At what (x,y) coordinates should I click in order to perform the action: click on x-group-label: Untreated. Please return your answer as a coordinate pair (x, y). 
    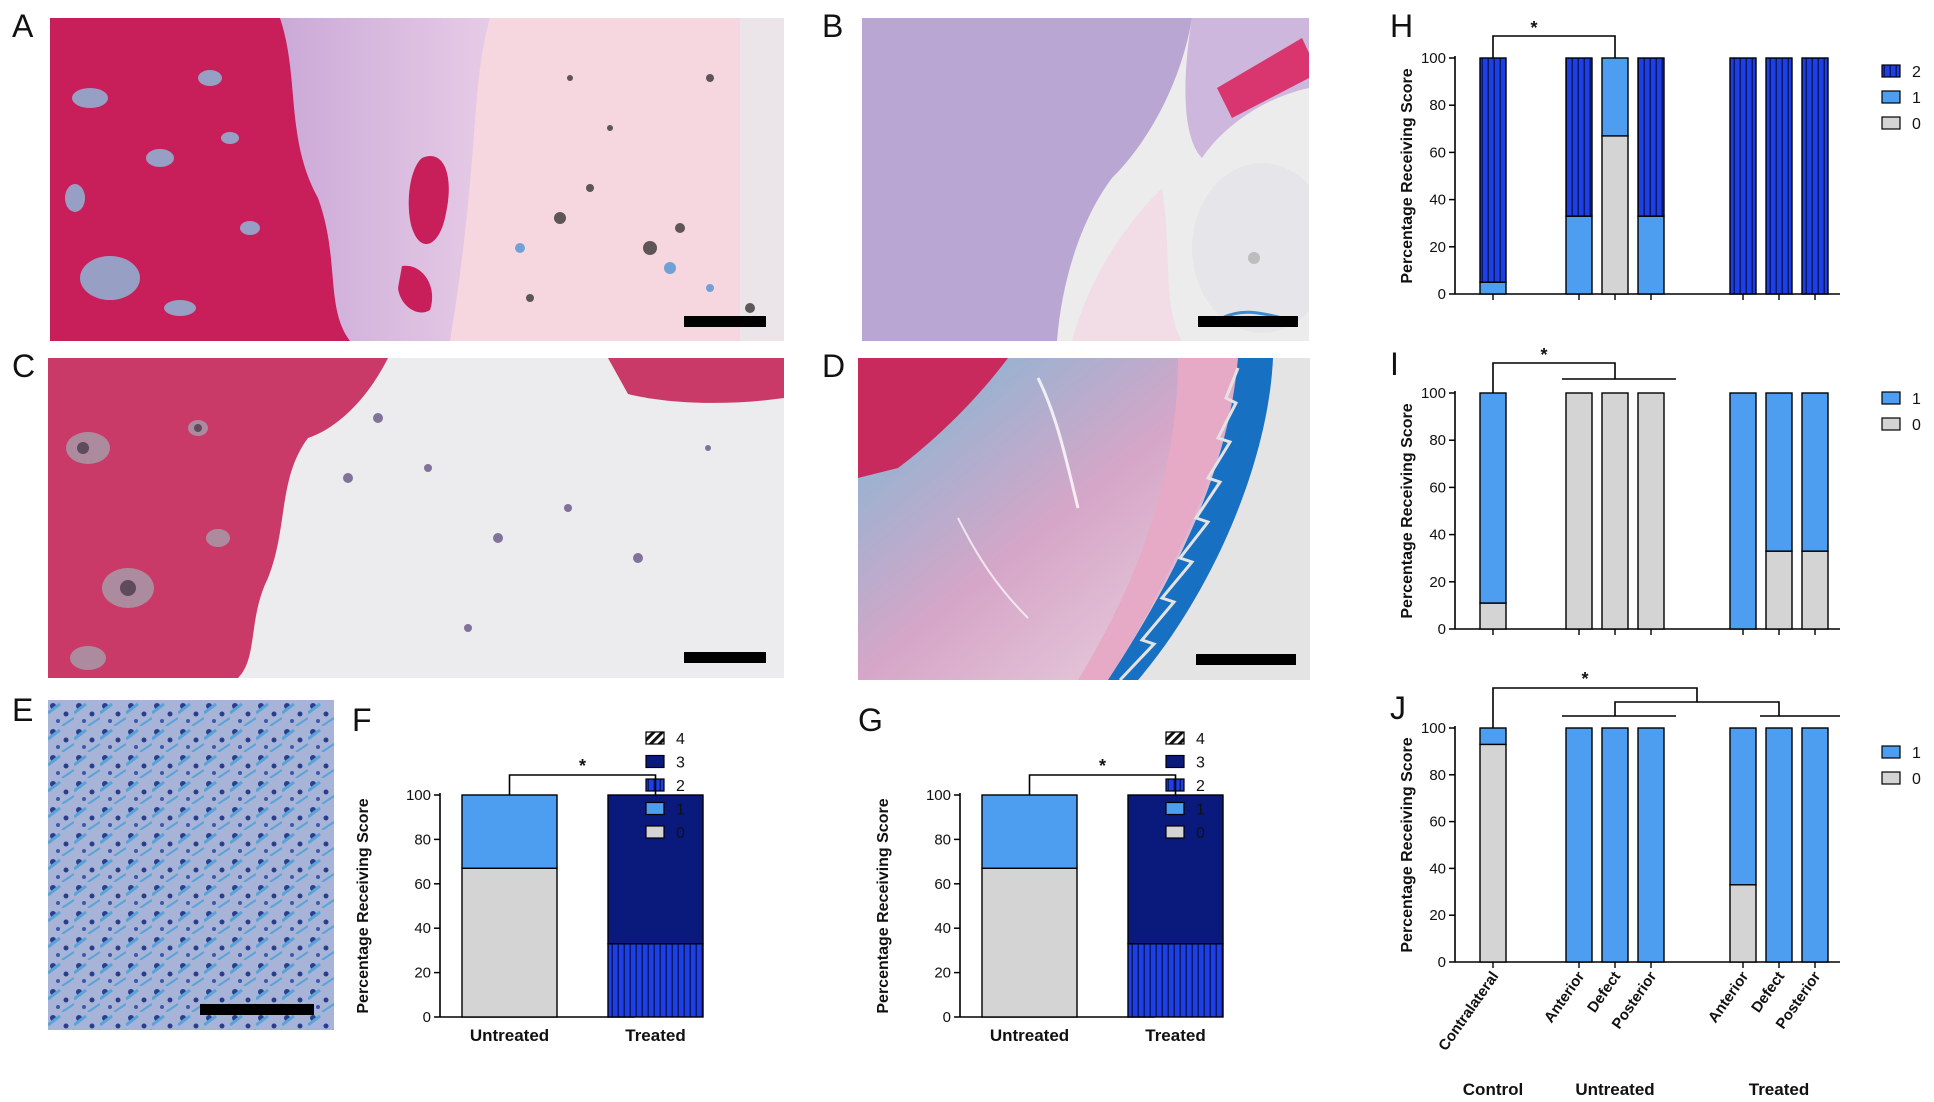
    Looking at the image, I should click on (1614, 1089).